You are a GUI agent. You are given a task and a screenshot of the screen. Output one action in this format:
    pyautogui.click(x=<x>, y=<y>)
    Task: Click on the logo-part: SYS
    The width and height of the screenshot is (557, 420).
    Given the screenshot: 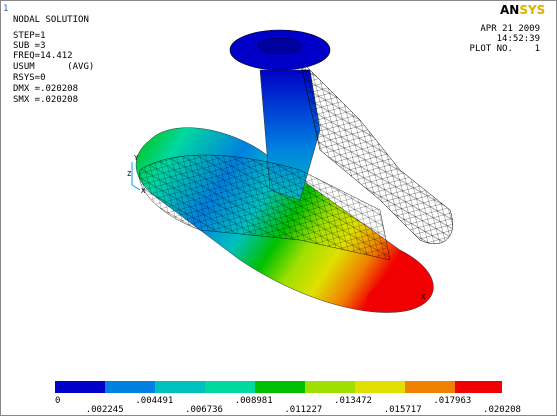 What is the action you would take?
    pyautogui.click(x=532, y=10)
    